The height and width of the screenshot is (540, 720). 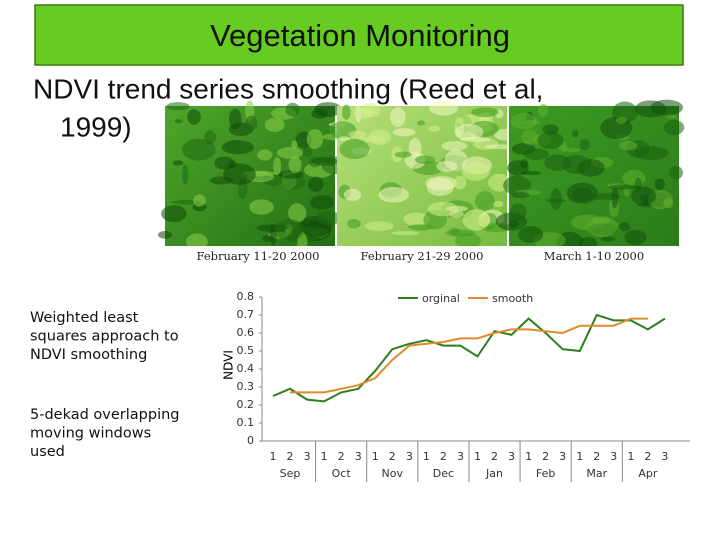 What do you see at coordinates (246, 296) in the screenshot?
I see `y-tick-label: 0.8` at bounding box center [246, 296].